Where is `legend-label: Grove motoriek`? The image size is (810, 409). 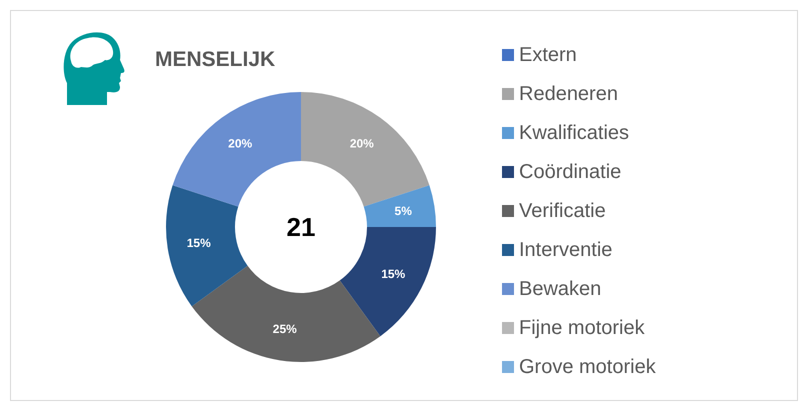 legend-label: Grove motoriek is located at coordinates (588, 367).